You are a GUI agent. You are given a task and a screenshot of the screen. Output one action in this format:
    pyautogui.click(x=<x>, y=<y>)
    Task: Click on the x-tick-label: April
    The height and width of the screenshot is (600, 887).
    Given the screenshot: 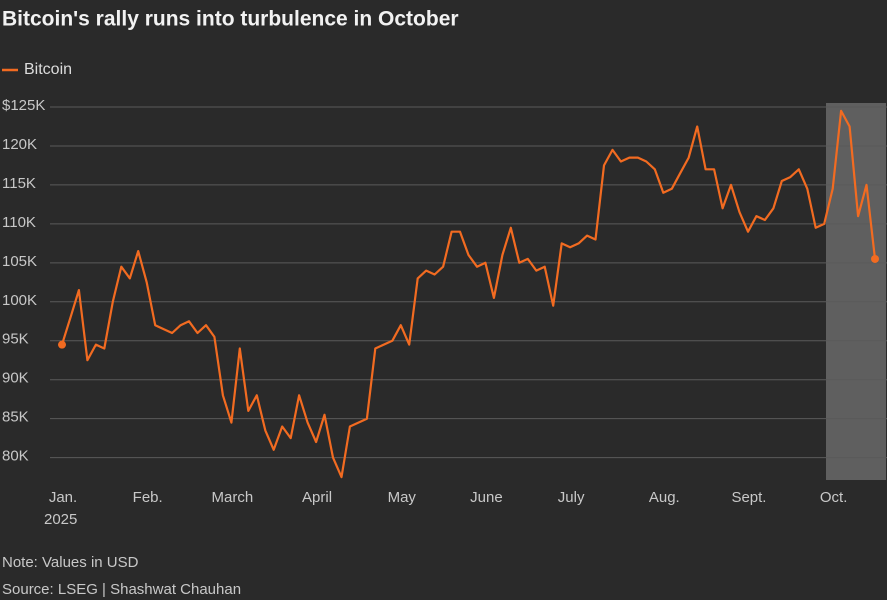 What is the action you would take?
    pyautogui.click(x=317, y=497)
    